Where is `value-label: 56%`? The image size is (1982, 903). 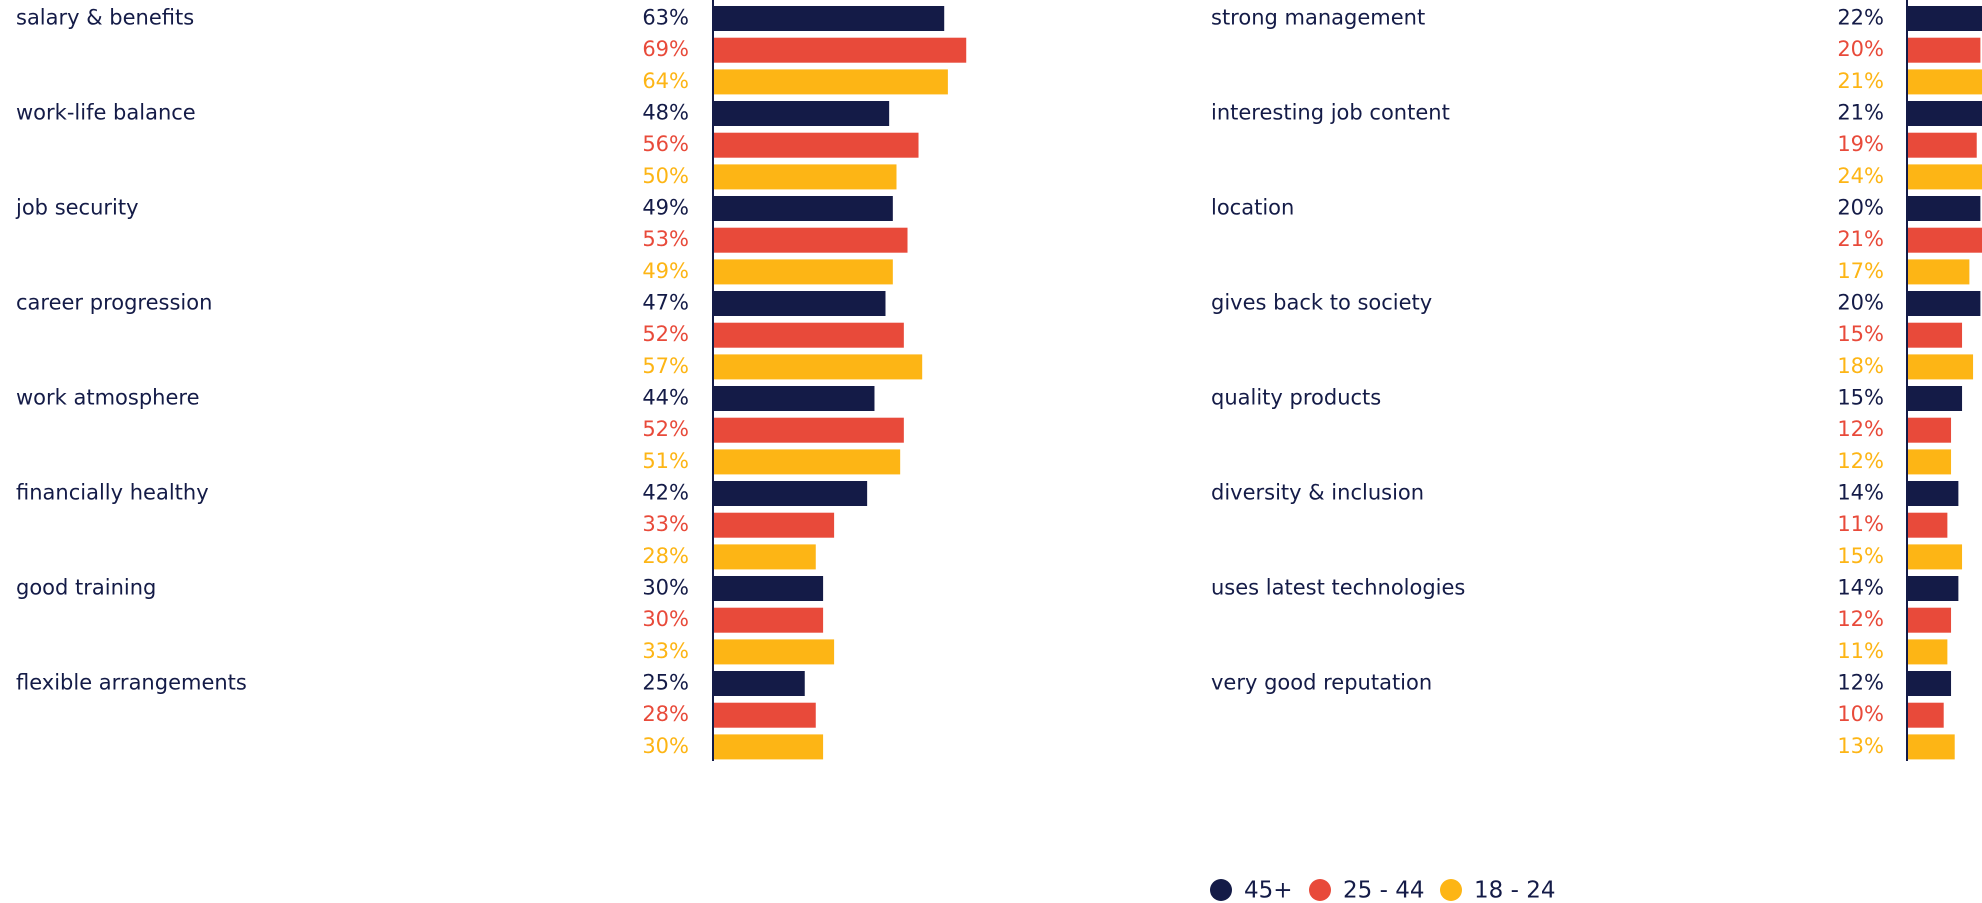
value-label: 56% is located at coordinates (665, 144).